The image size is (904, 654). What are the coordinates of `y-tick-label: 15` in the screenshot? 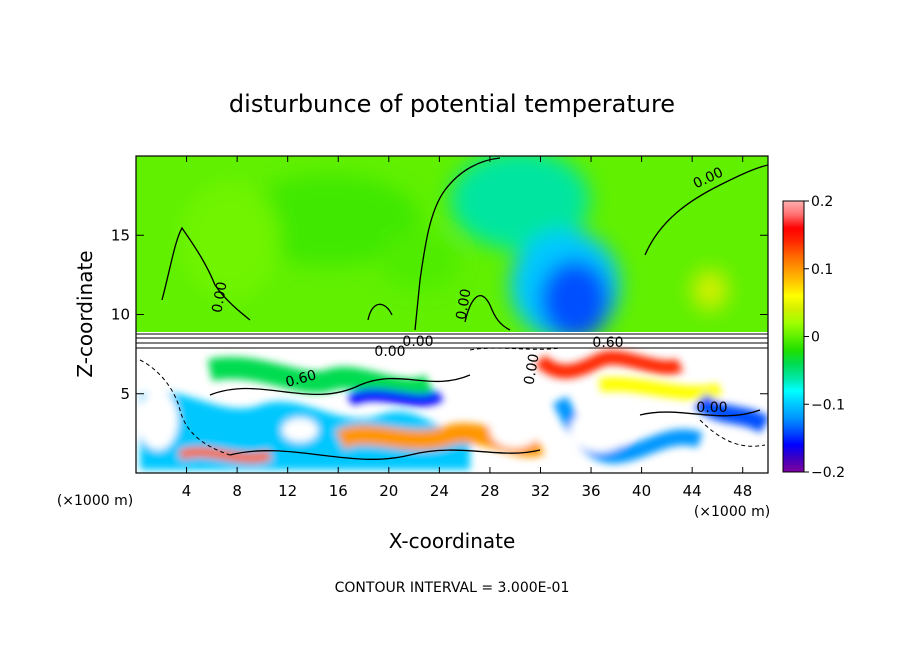 It's located at (120, 235).